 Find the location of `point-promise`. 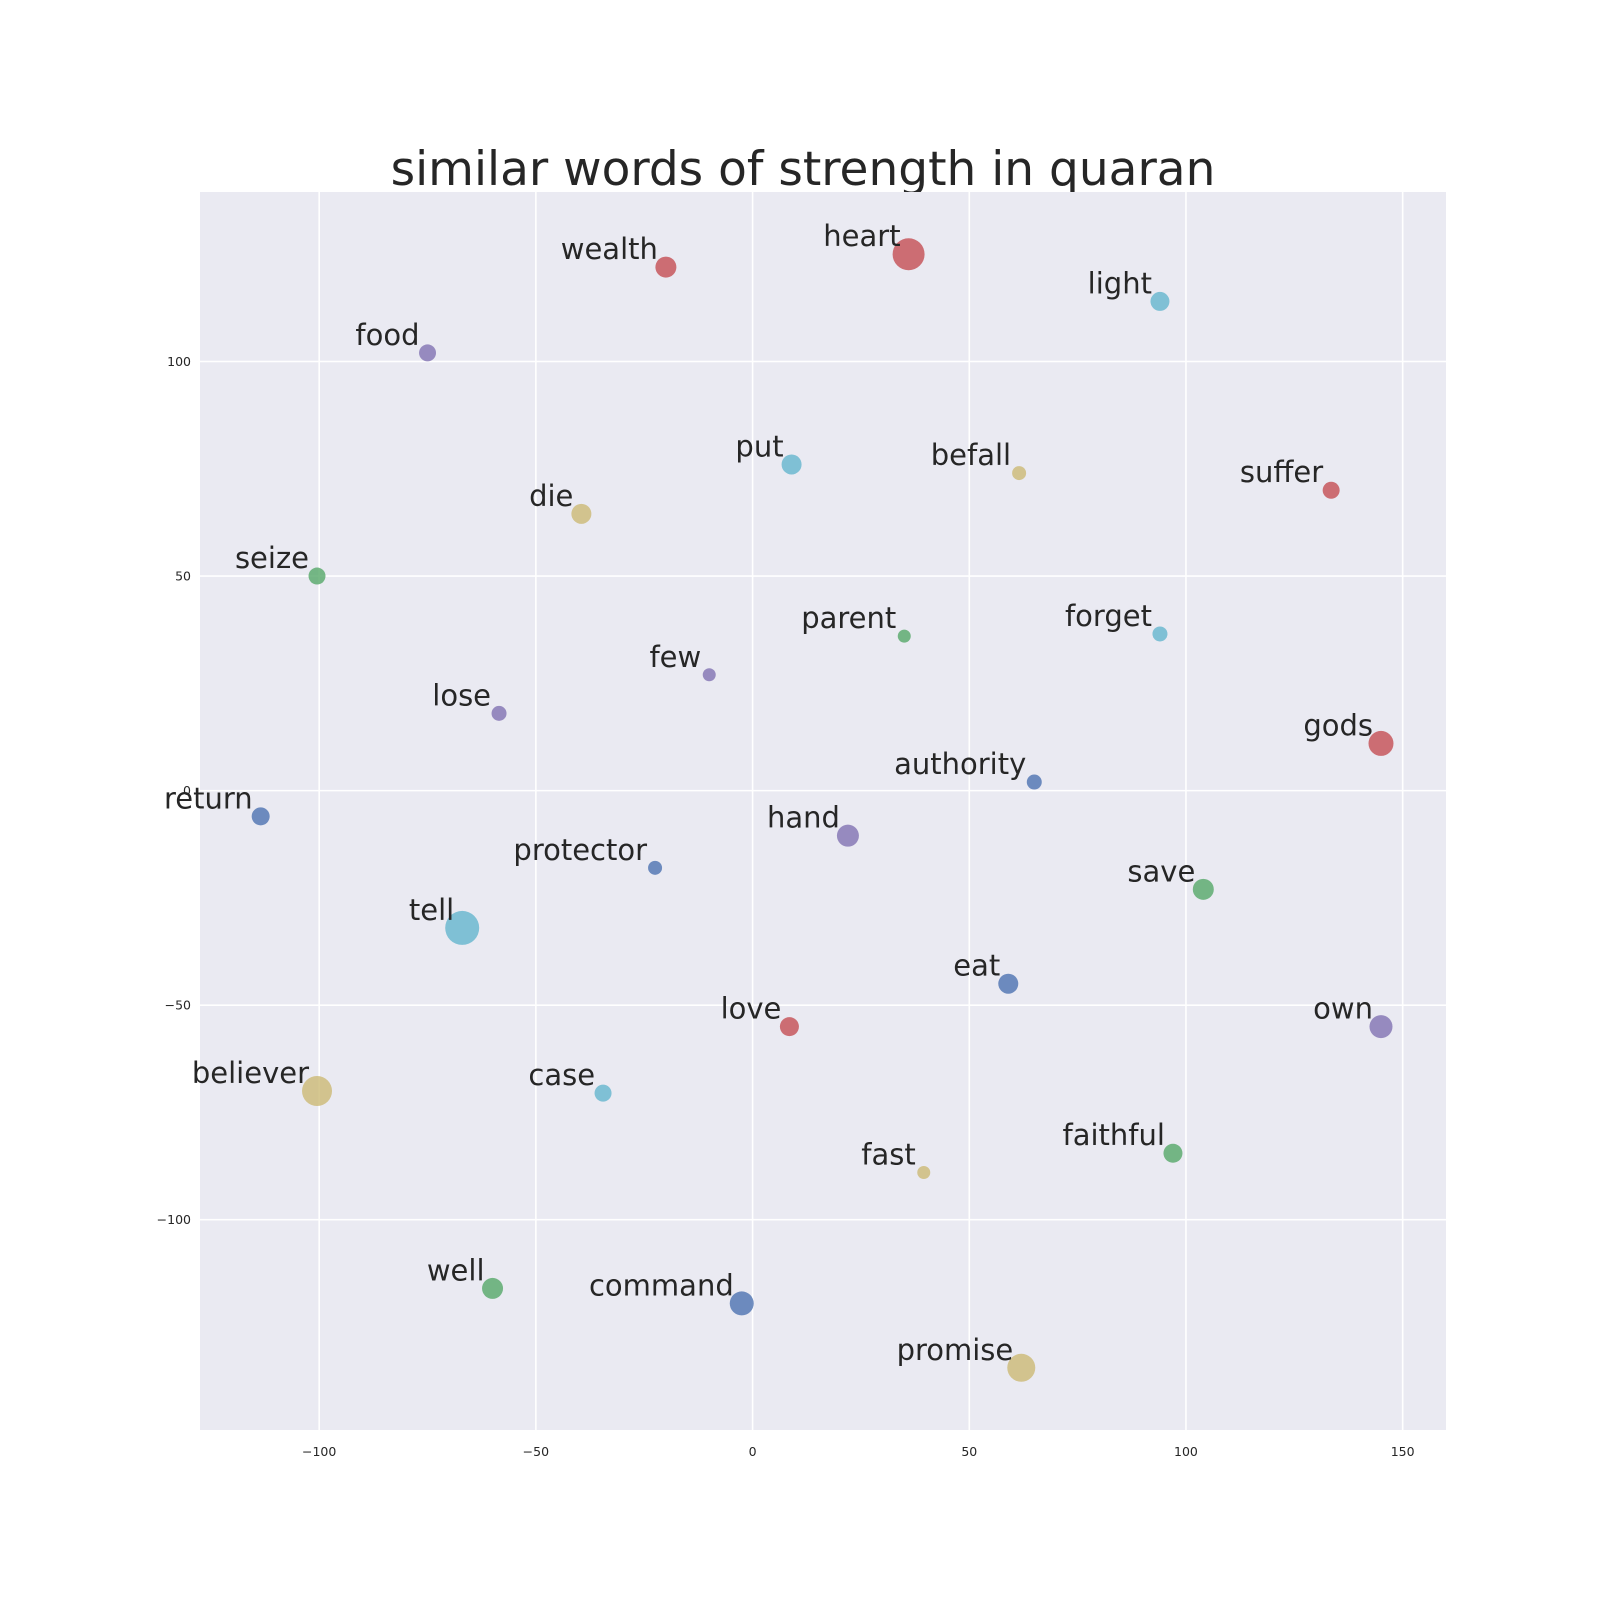

point-promise is located at coordinates (1021, 1367).